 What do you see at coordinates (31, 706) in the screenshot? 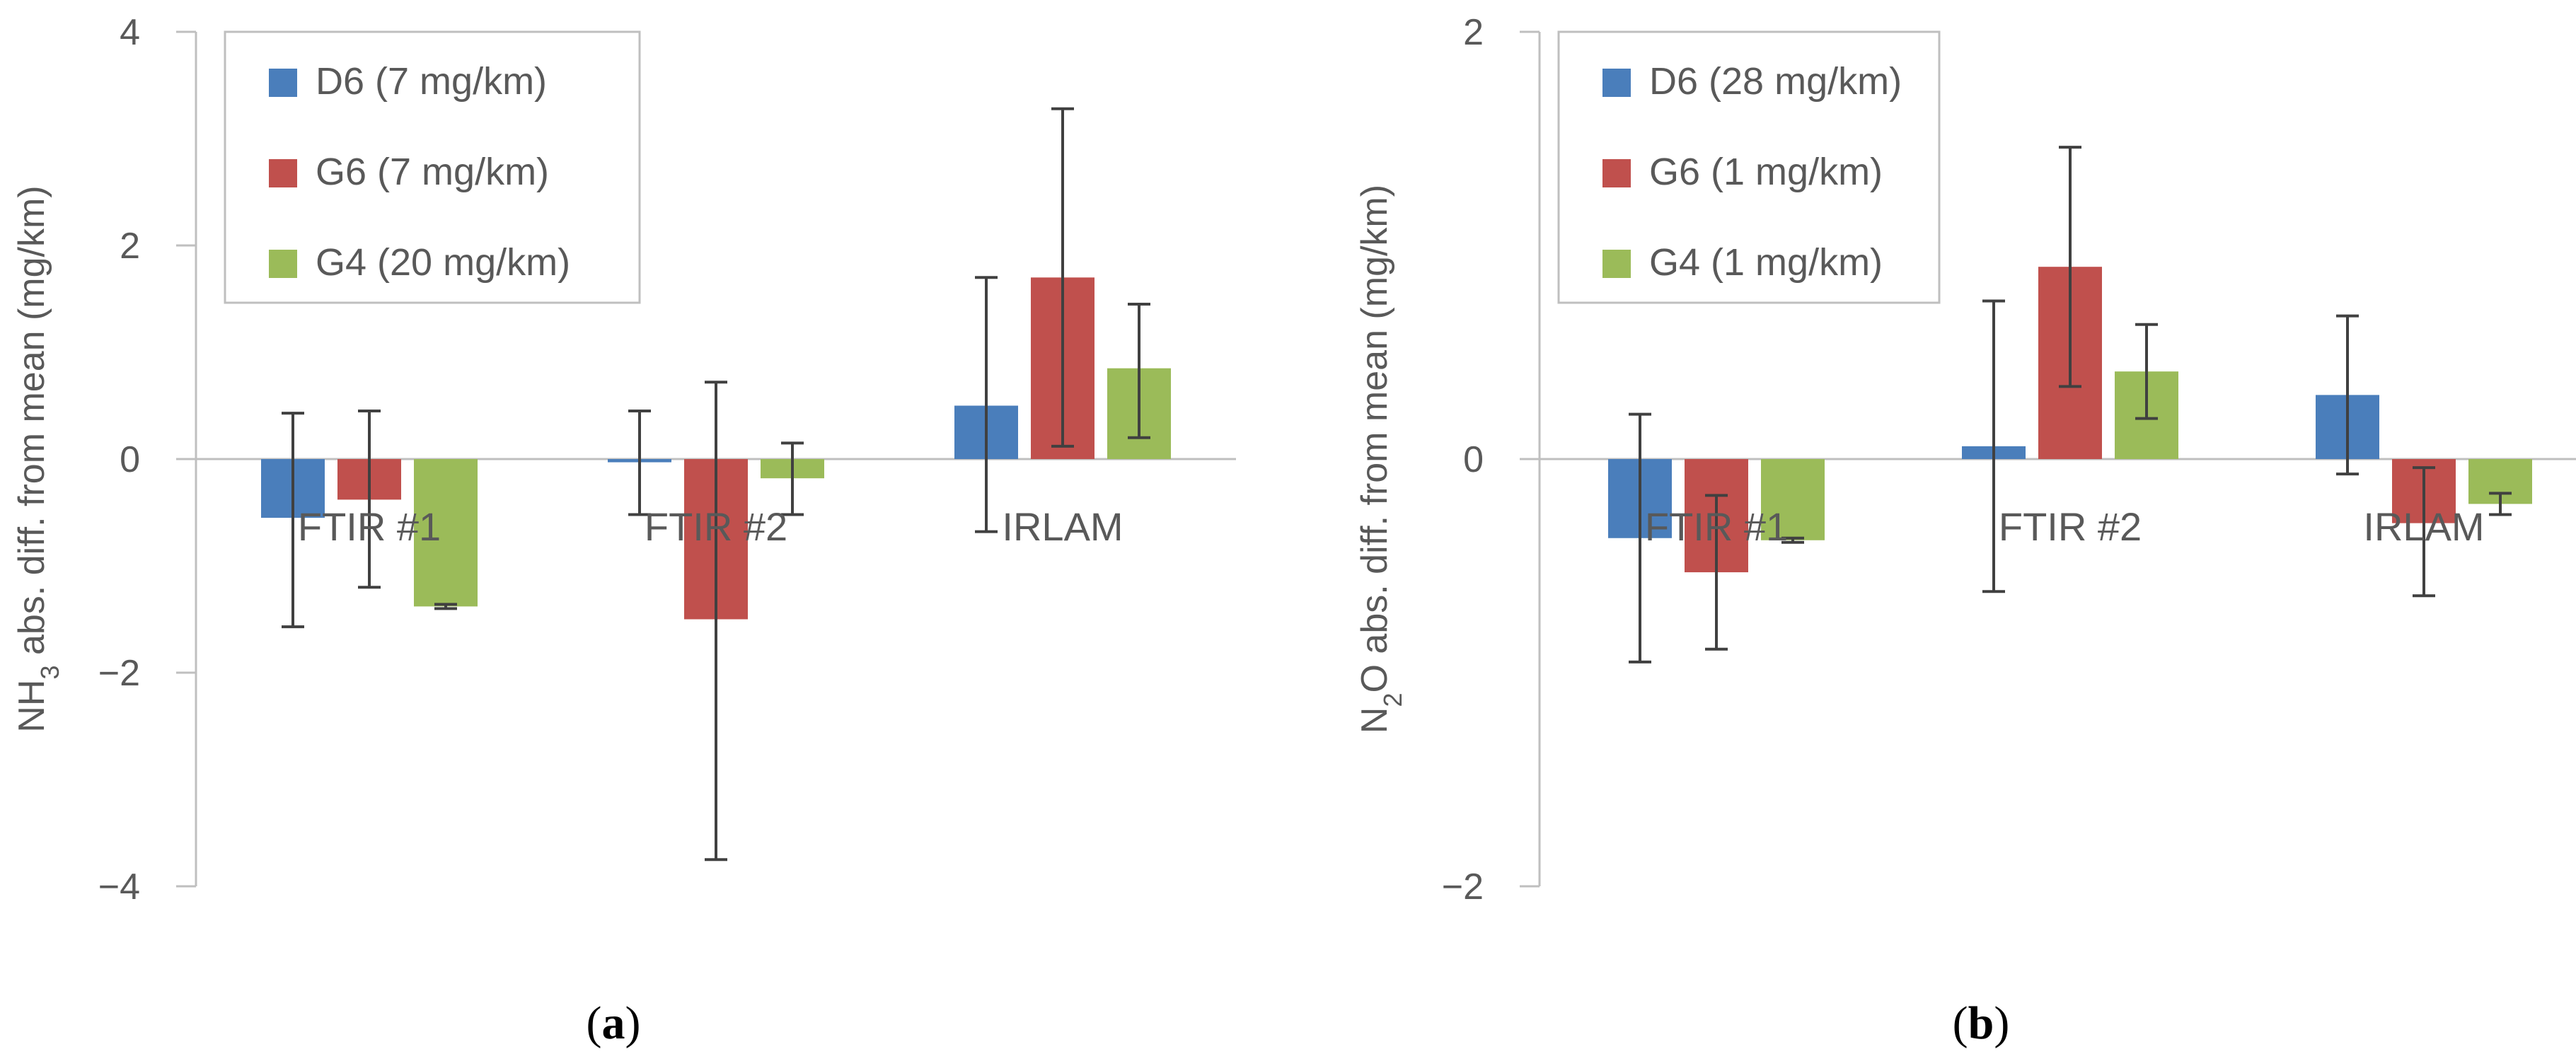
I see `y-axis-title-main: NH` at bounding box center [31, 706].